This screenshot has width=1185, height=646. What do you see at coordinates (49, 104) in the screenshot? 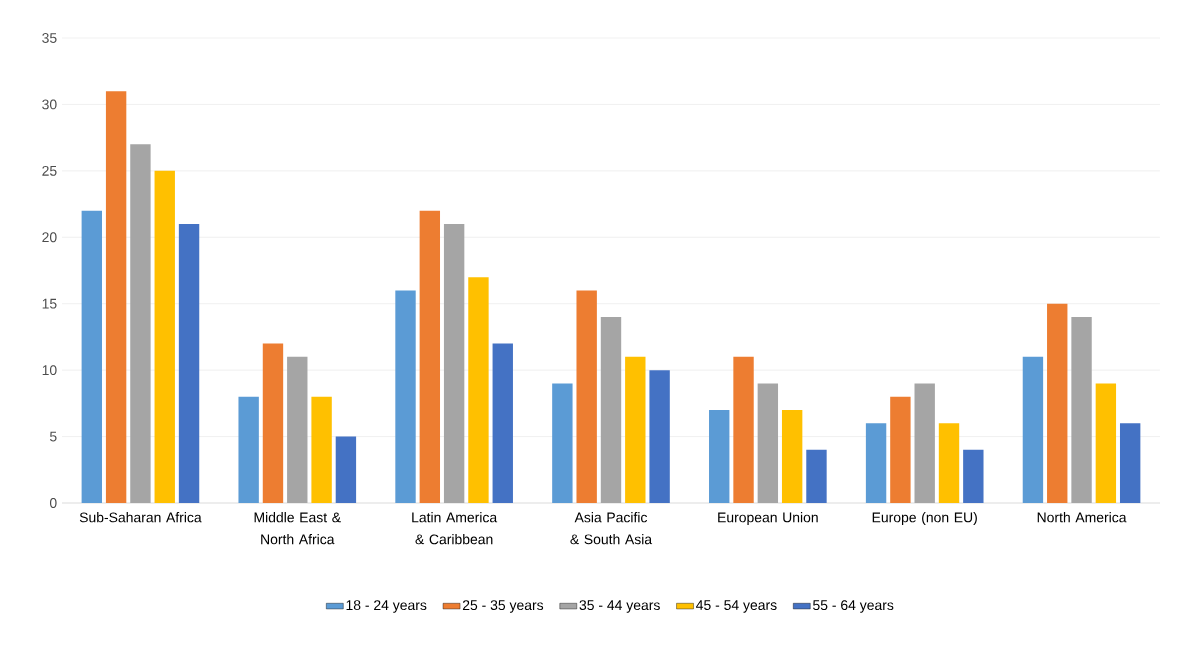
I see `y-tick-label: 30` at bounding box center [49, 104].